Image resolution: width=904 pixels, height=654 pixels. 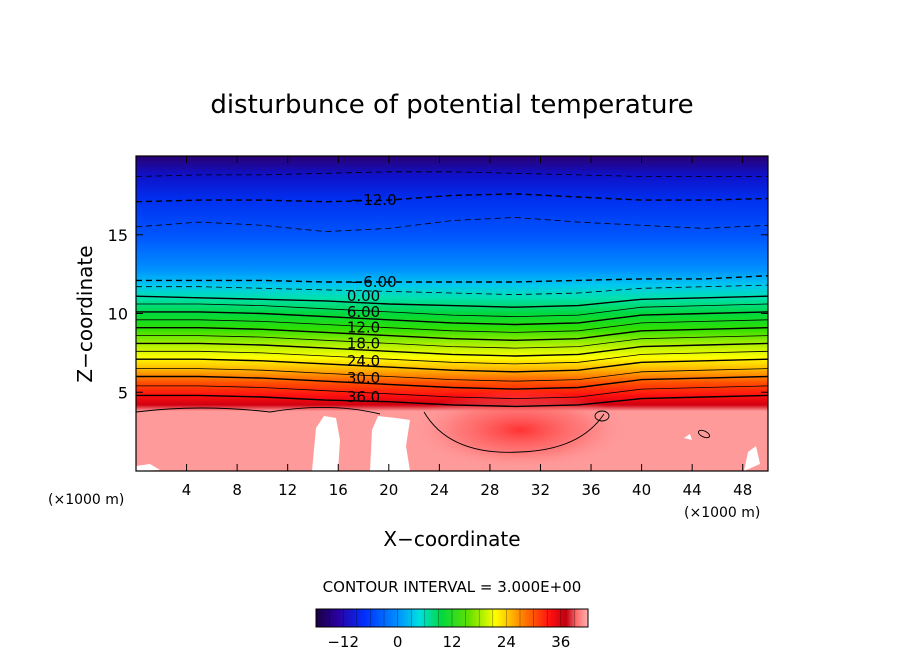 What do you see at coordinates (338, 490) in the screenshot?
I see `x-tick-label: 16` at bounding box center [338, 490].